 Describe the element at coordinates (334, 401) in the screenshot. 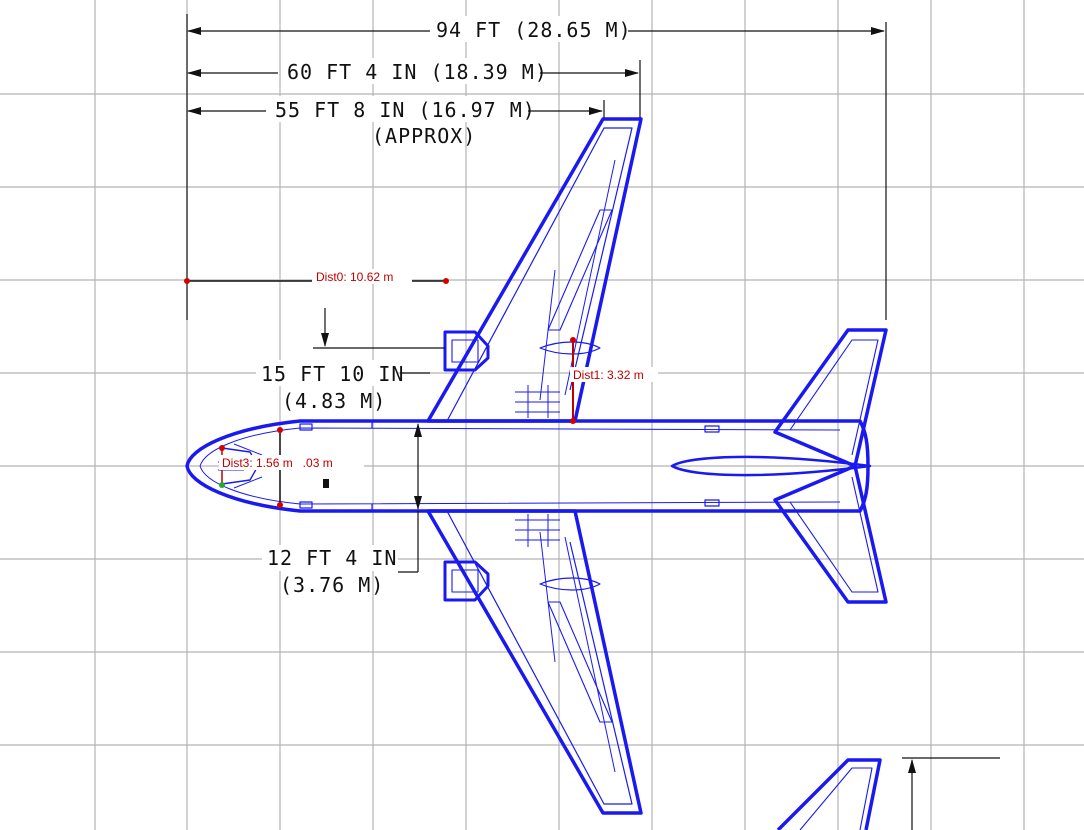

I see `nose-to-wing-m-label: (4.83 M)` at that location.